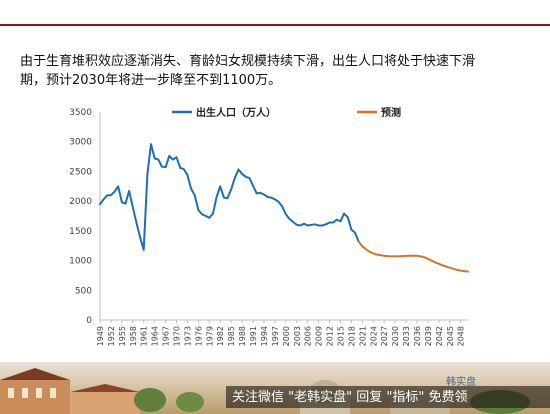 The image size is (550, 414). Describe the element at coordinates (89, 321) in the screenshot. I see `y-tick-label: 0` at that location.